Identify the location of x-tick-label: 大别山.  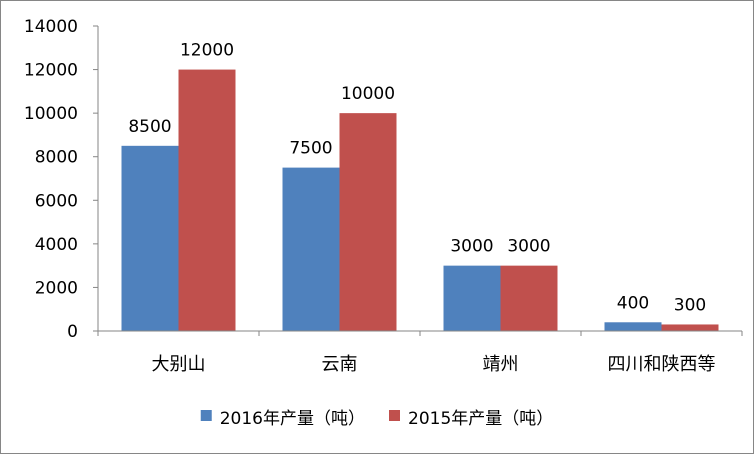
(179, 364).